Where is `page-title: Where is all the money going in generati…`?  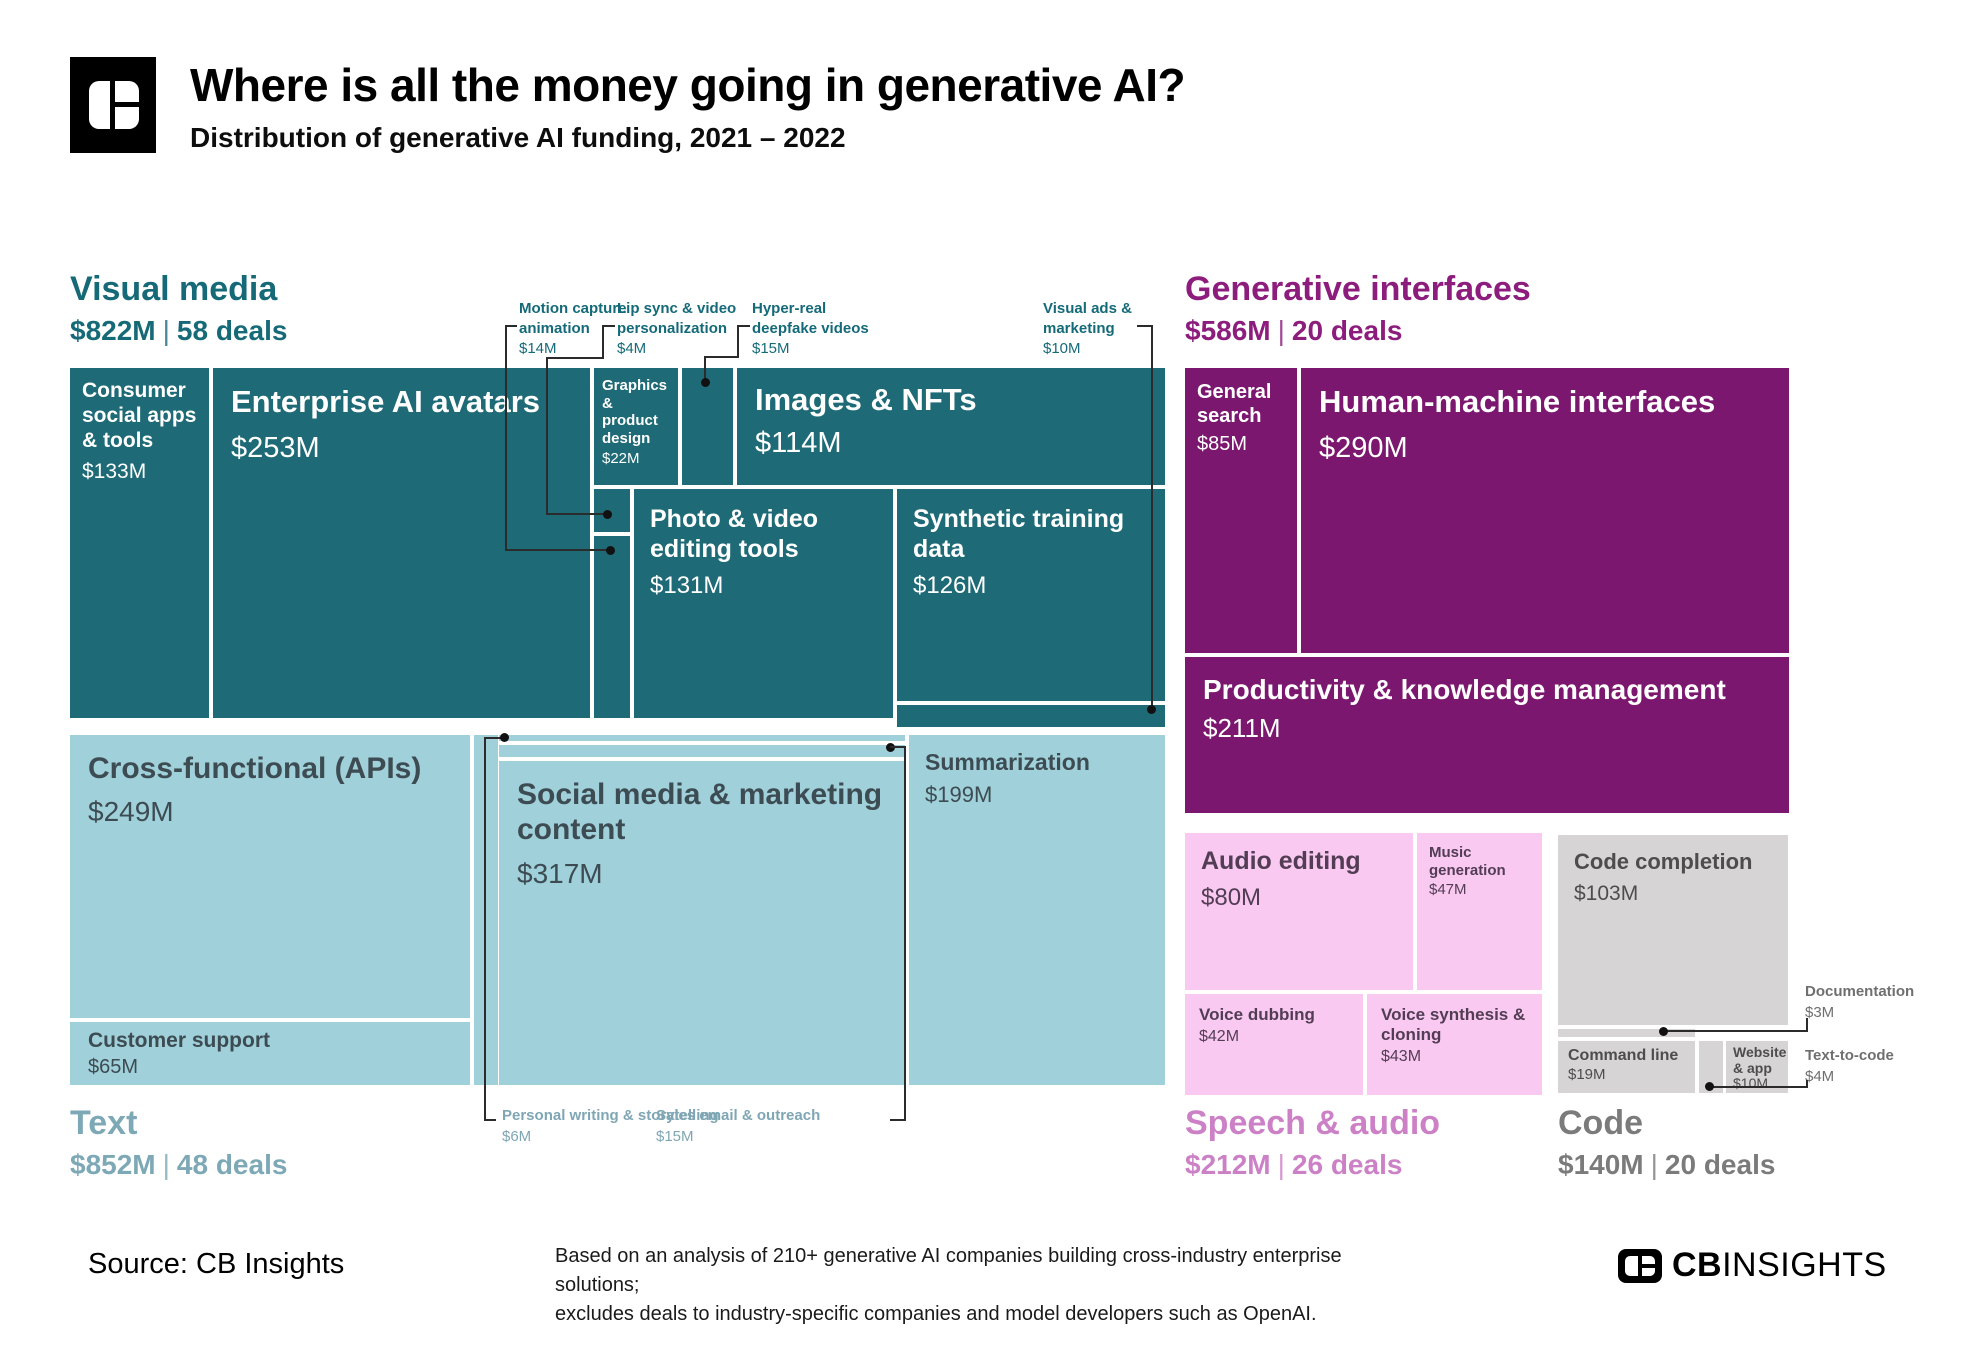 page-title: Where is all the money going in generati… is located at coordinates (688, 85).